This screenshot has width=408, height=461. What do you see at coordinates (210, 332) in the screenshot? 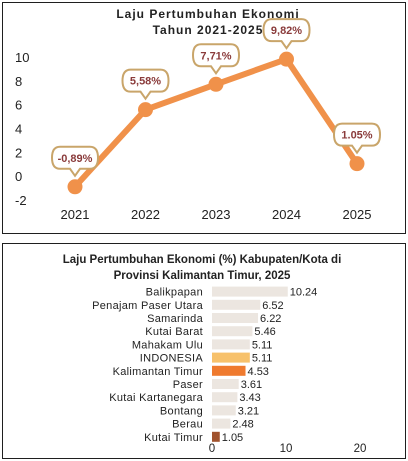
I see `bar-row: Kutai Barat 5.46` at bounding box center [210, 332].